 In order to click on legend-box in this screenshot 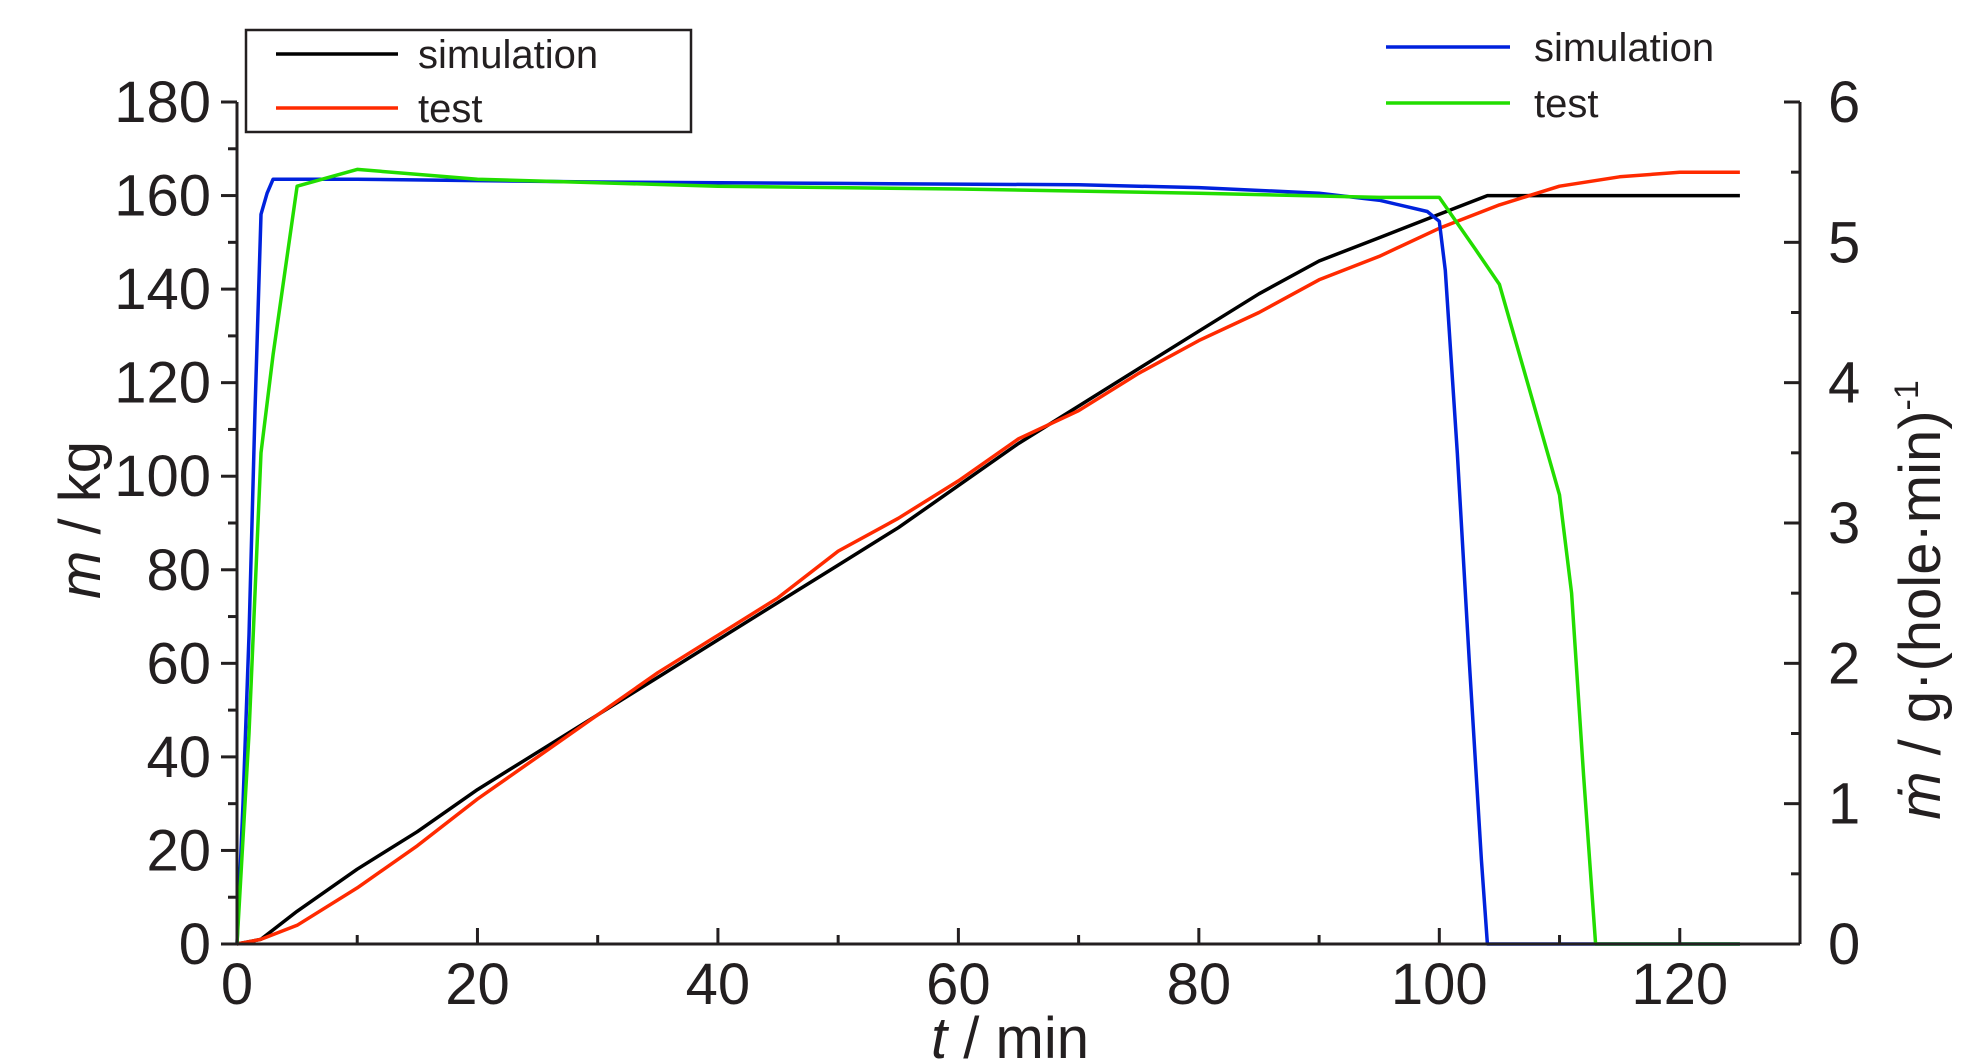, I will do `click(468, 81)`.